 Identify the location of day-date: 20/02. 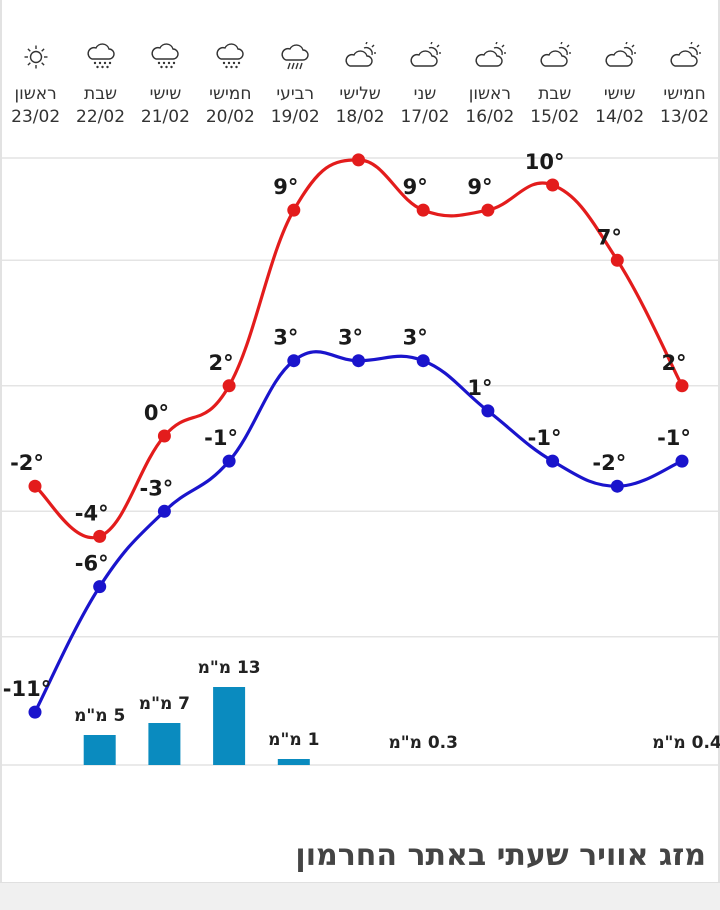
(230, 117).